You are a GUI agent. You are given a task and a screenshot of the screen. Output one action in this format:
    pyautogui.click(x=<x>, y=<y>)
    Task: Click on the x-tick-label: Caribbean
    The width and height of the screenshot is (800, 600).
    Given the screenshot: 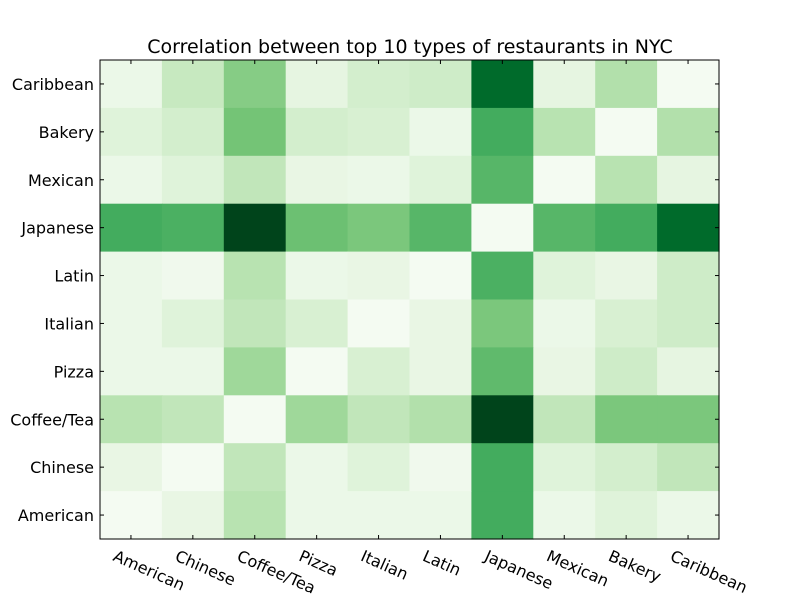 What is the action you would take?
    pyautogui.click(x=709, y=571)
    